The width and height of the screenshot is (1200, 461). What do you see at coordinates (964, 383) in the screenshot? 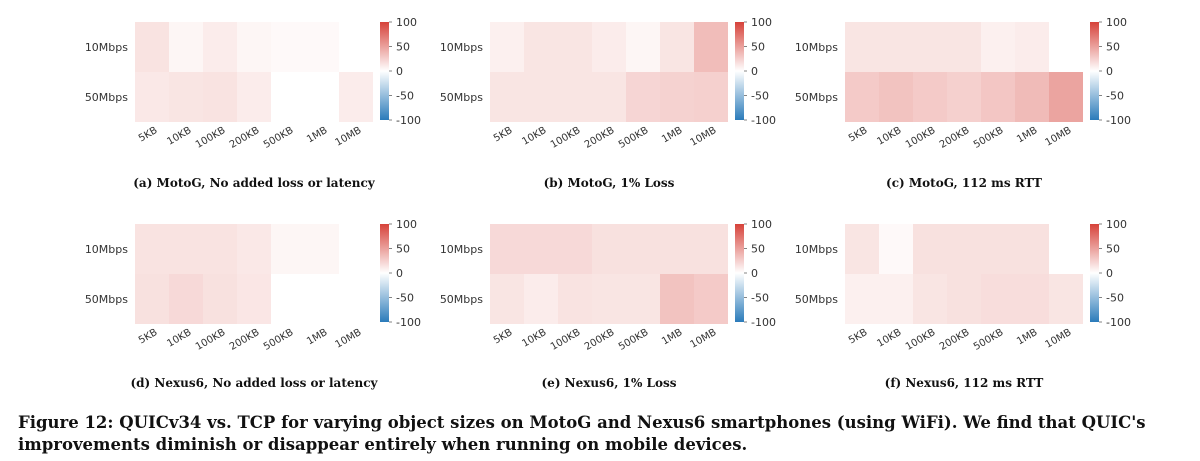
I see `subcaption-f: (f) Nexus6, 112 ms RTT` at bounding box center [964, 383].